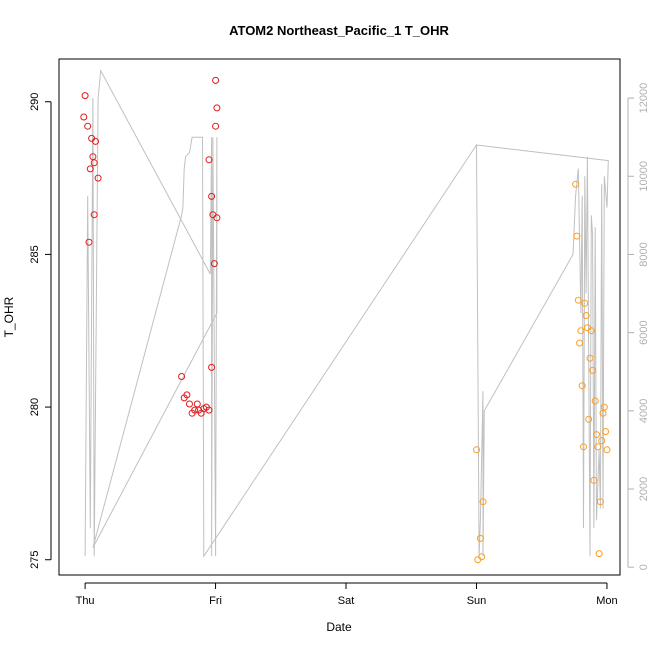 The image size is (650, 650). Describe the element at coordinates (85, 601) in the screenshot. I see `x-tick-label-thu: Thu` at that location.